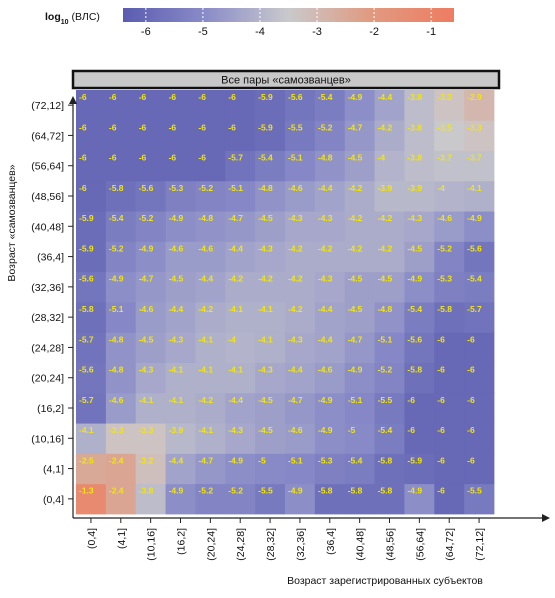 This screenshot has height=598, width=555. I want to click on heatmap-cell-label: -2.4, so click(116, 460).